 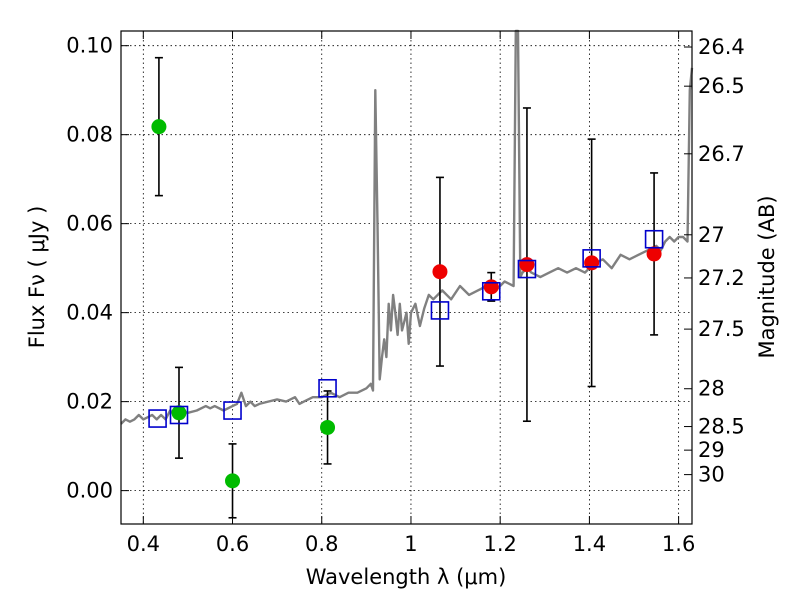 I want to click on magnitude-tick-label: 27.5, so click(x=721, y=329).